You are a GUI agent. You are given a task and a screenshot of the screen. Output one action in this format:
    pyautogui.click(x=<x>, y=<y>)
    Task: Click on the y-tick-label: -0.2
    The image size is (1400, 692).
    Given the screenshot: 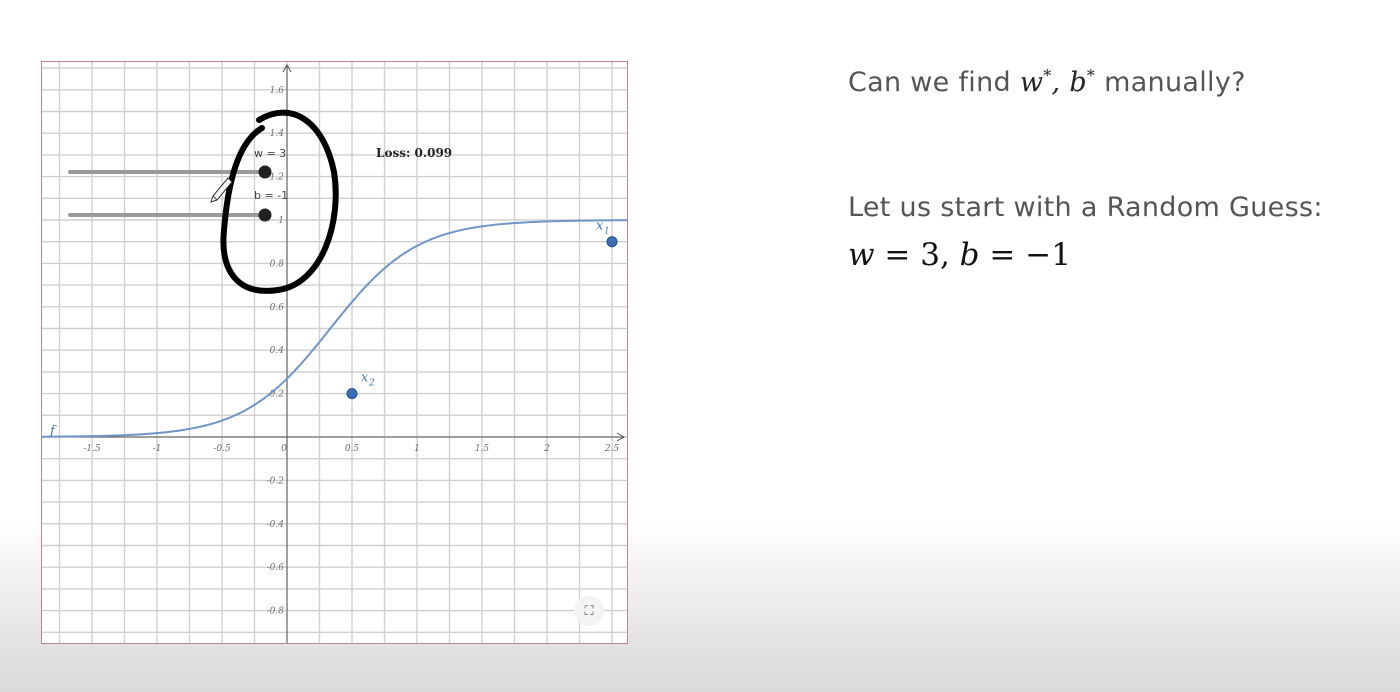 What is the action you would take?
    pyautogui.click(x=276, y=481)
    